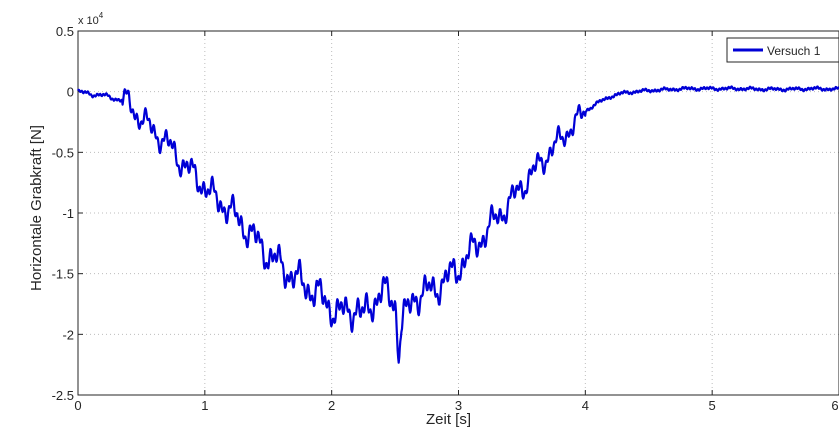  I want to click on x-axis-label: Zeit [s], so click(448, 419).